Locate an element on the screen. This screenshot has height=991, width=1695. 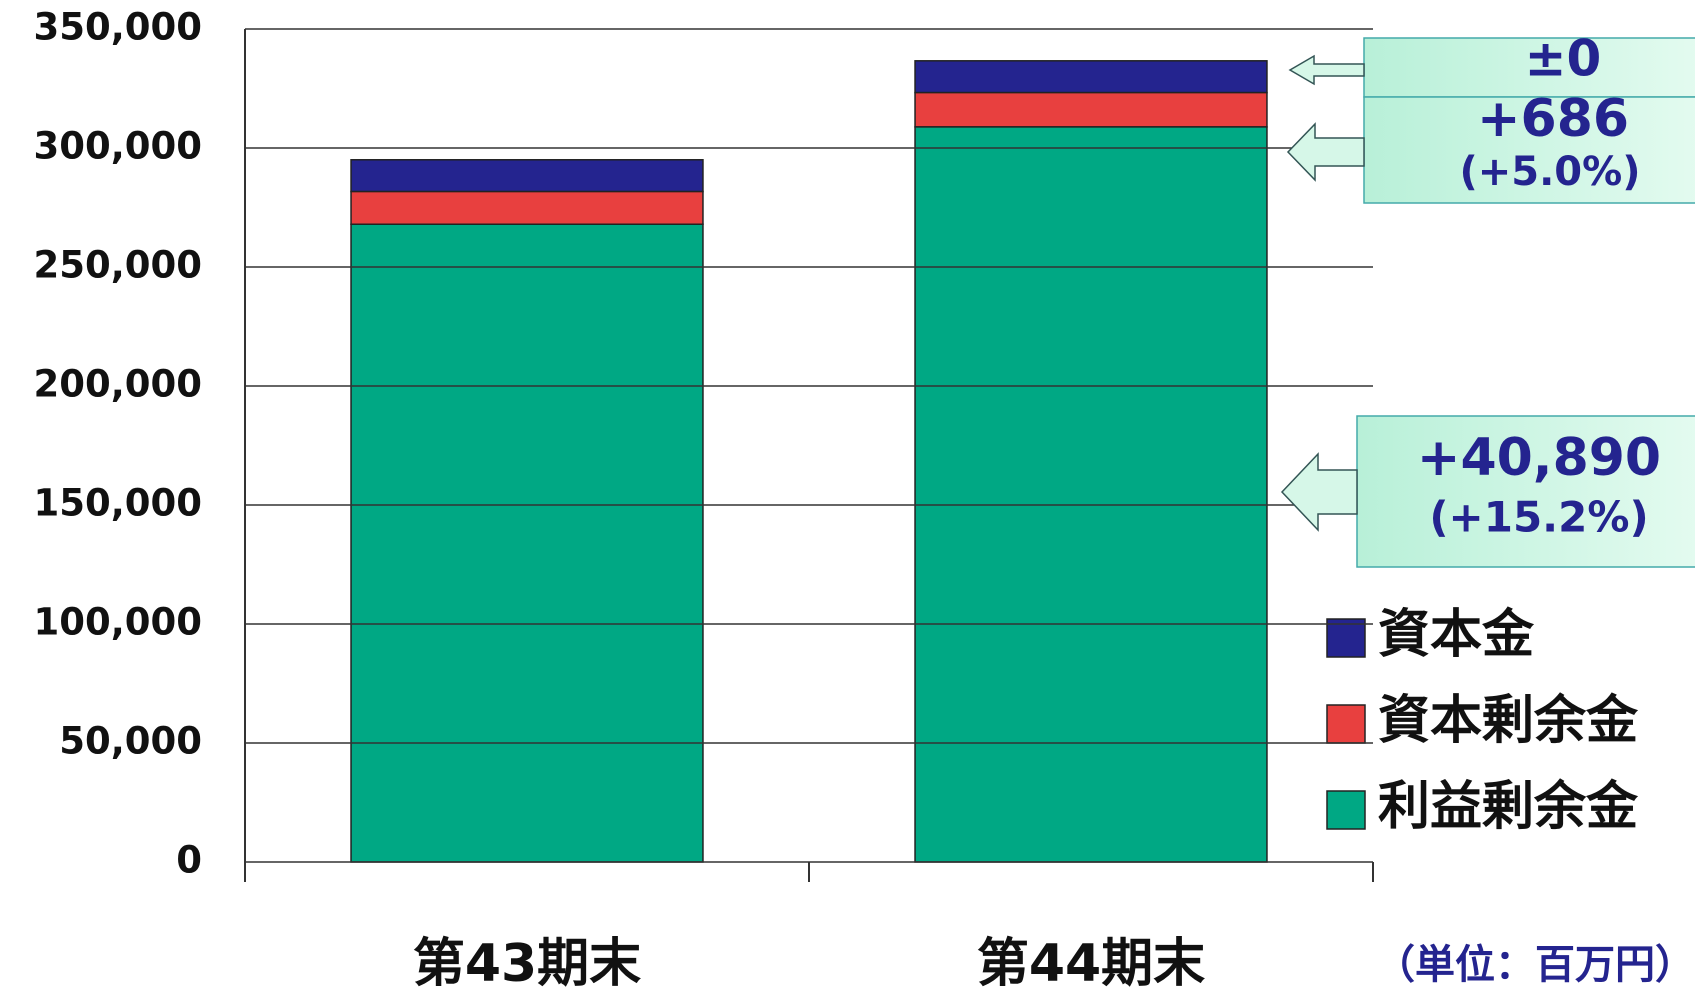
legend-label: 利益剰余金 is located at coordinates (1508, 807).